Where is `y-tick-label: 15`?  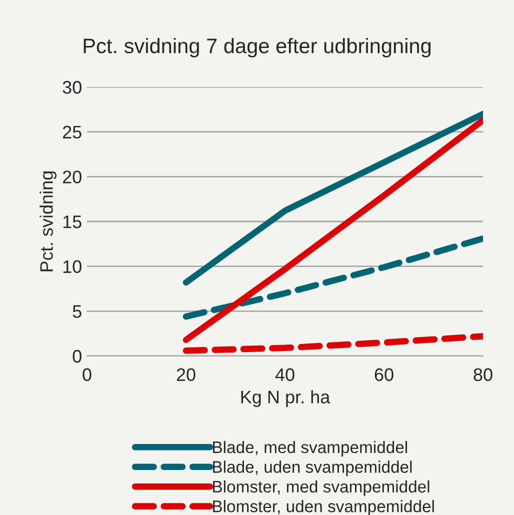
y-tick-label: 15 is located at coordinates (72, 222).